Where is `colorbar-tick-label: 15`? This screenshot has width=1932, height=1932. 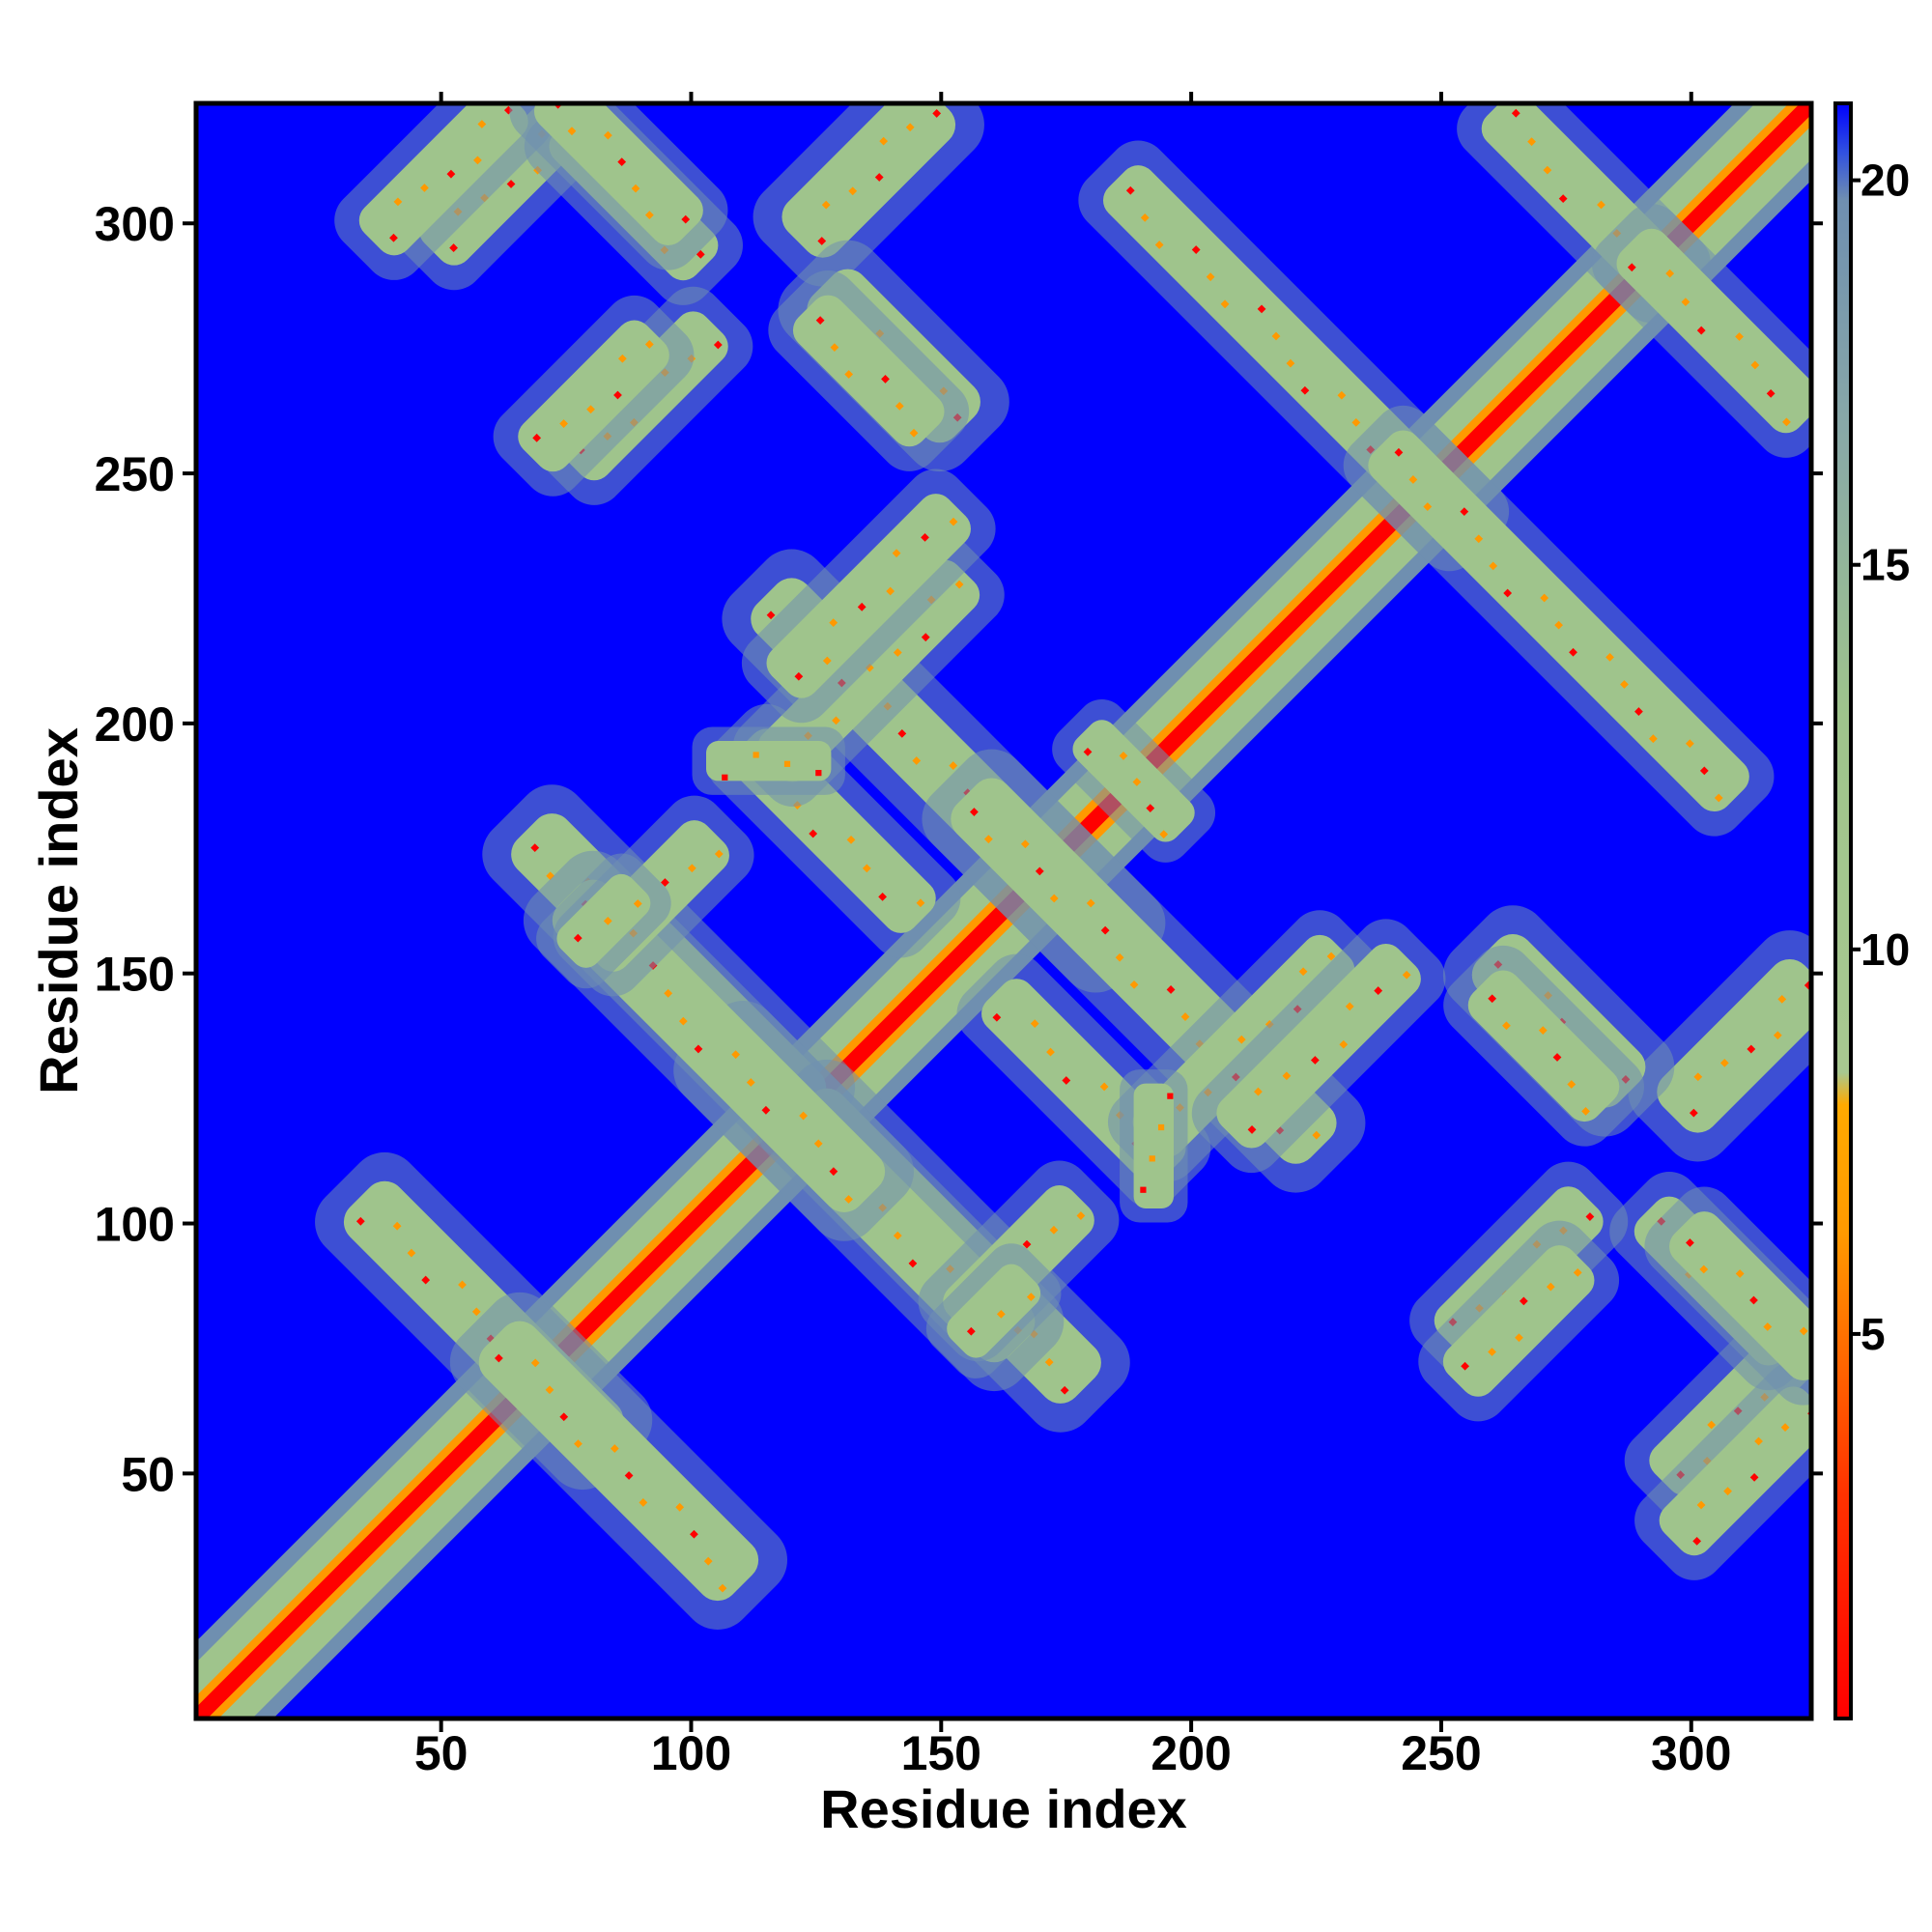
colorbar-tick-label: 15 is located at coordinates (1885, 565).